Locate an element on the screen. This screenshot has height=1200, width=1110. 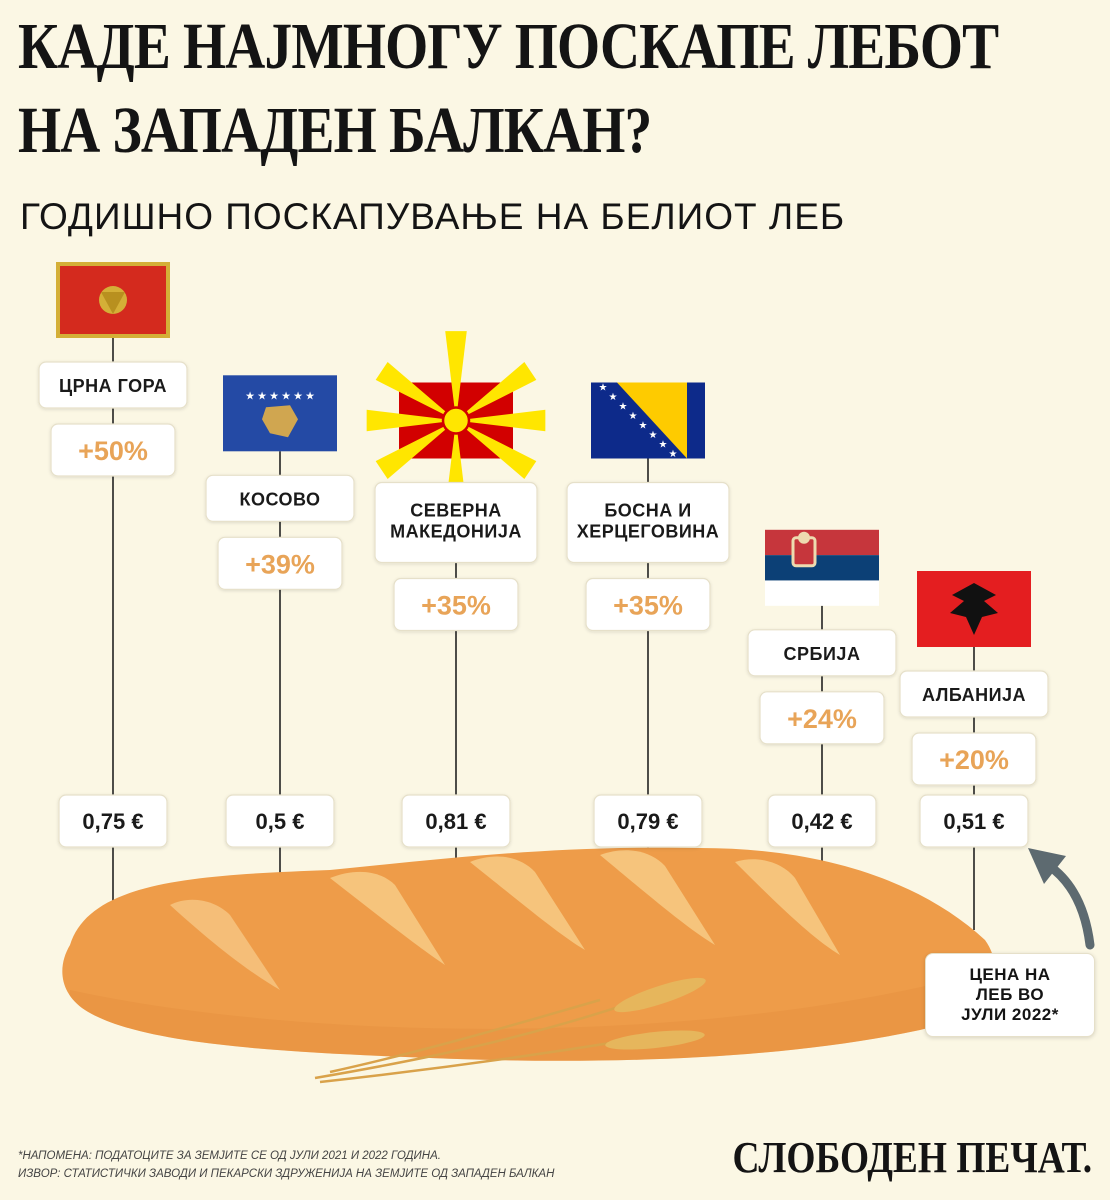
increase-label: +39% is located at coordinates (280, 564).